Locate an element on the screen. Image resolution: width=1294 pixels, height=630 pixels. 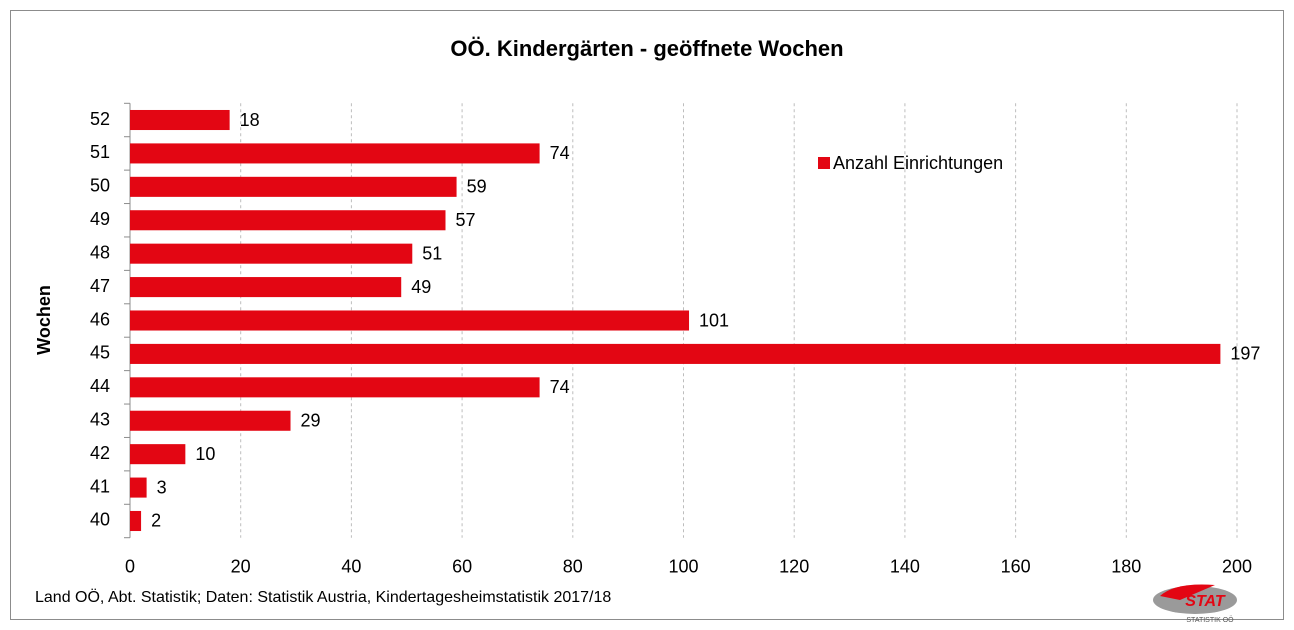
value-label: 51 is located at coordinates (432, 253).